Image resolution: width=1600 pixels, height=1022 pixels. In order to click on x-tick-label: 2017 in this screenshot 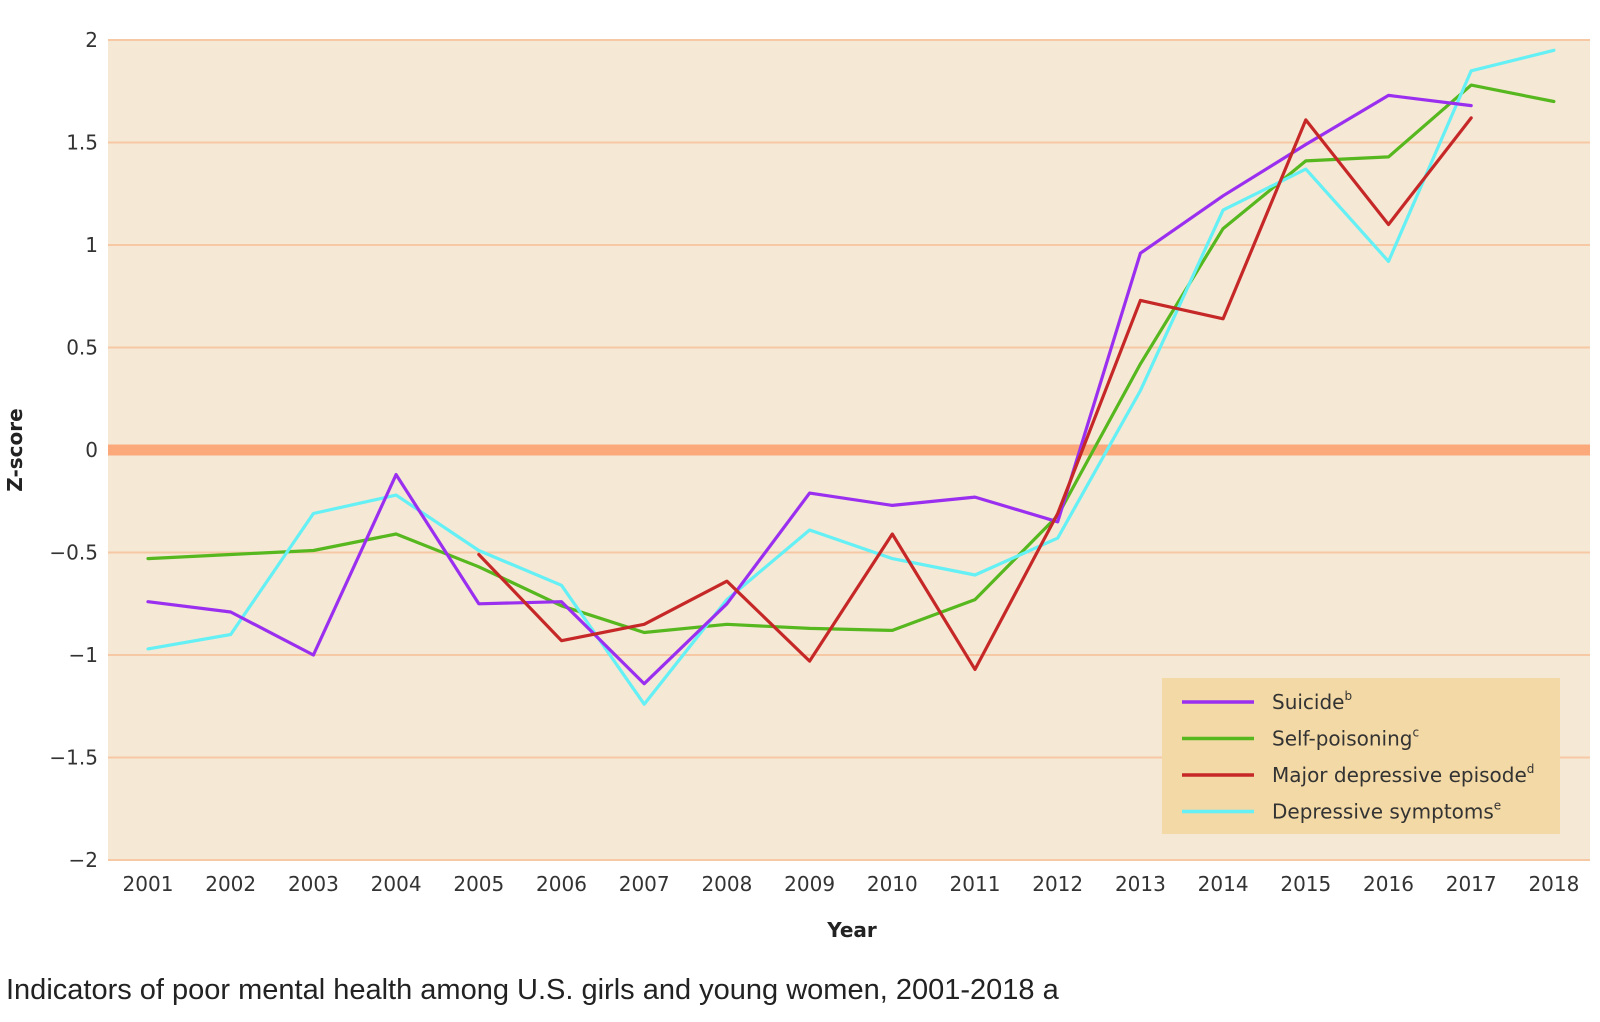, I will do `click(1471, 884)`.